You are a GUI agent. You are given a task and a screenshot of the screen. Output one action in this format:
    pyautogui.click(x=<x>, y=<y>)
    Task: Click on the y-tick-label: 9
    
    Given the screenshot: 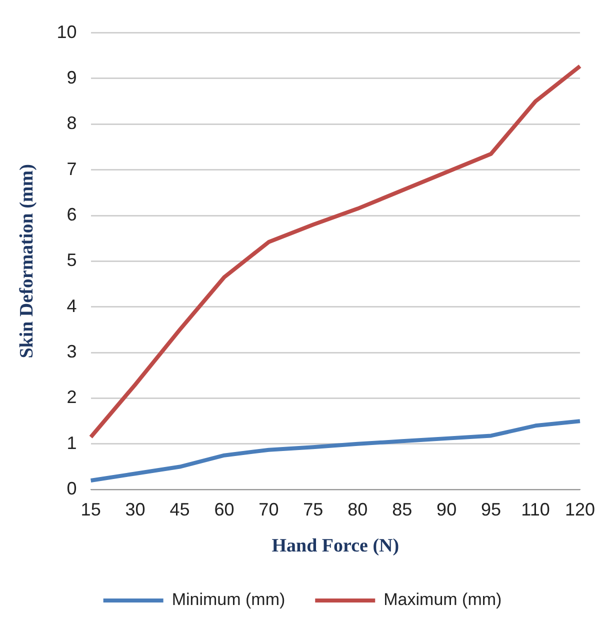 What is the action you would take?
    pyautogui.click(x=71, y=77)
    